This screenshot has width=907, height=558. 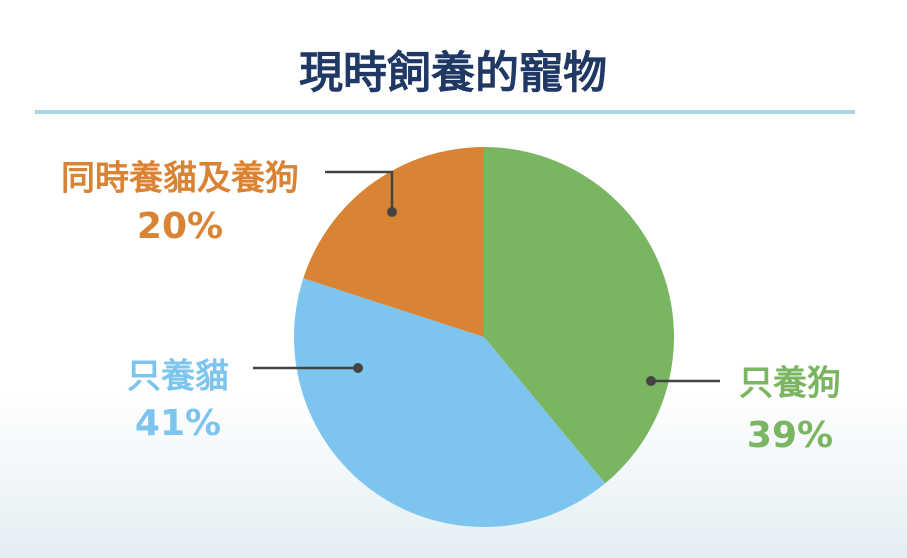 What do you see at coordinates (178, 377) in the screenshot?
I see `category-label: 只養貓` at bounding box center [178, 377].